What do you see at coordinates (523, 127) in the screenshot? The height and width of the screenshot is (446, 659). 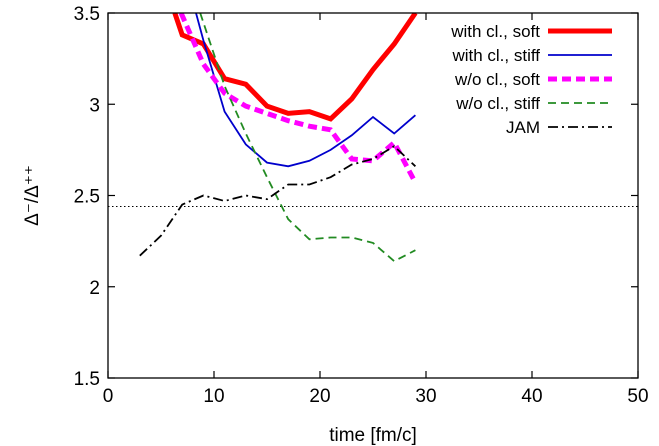 I see `legend-label-jam: JAM` at bounding box center [523, 127].